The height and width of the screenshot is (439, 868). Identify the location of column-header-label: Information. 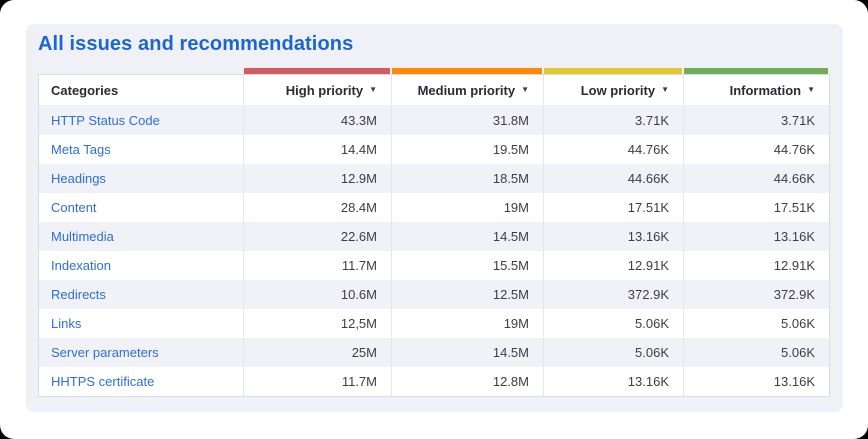
(765, 90).